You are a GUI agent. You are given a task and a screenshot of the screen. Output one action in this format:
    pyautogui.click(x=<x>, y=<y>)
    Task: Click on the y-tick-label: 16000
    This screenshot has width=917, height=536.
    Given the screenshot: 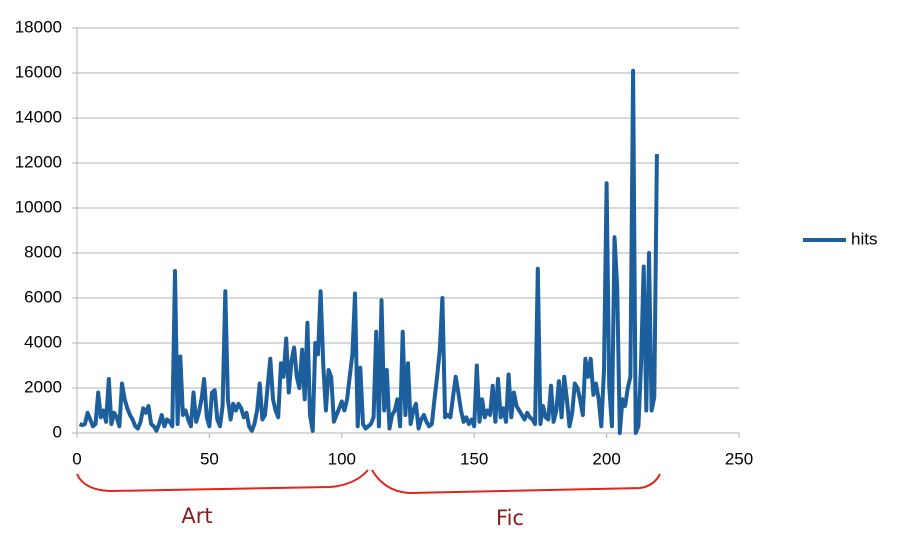 What is the action you would take?
    pyautogui.click(x=38, y=71)
    